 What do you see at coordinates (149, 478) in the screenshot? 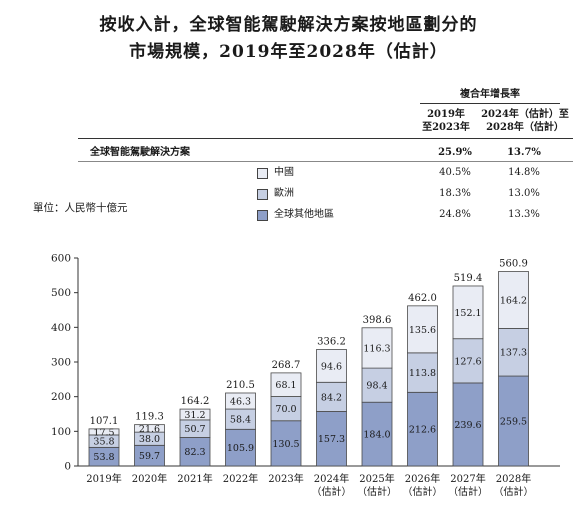
I see `x-tick-label: 2020年` at bounding box center [149, 478].